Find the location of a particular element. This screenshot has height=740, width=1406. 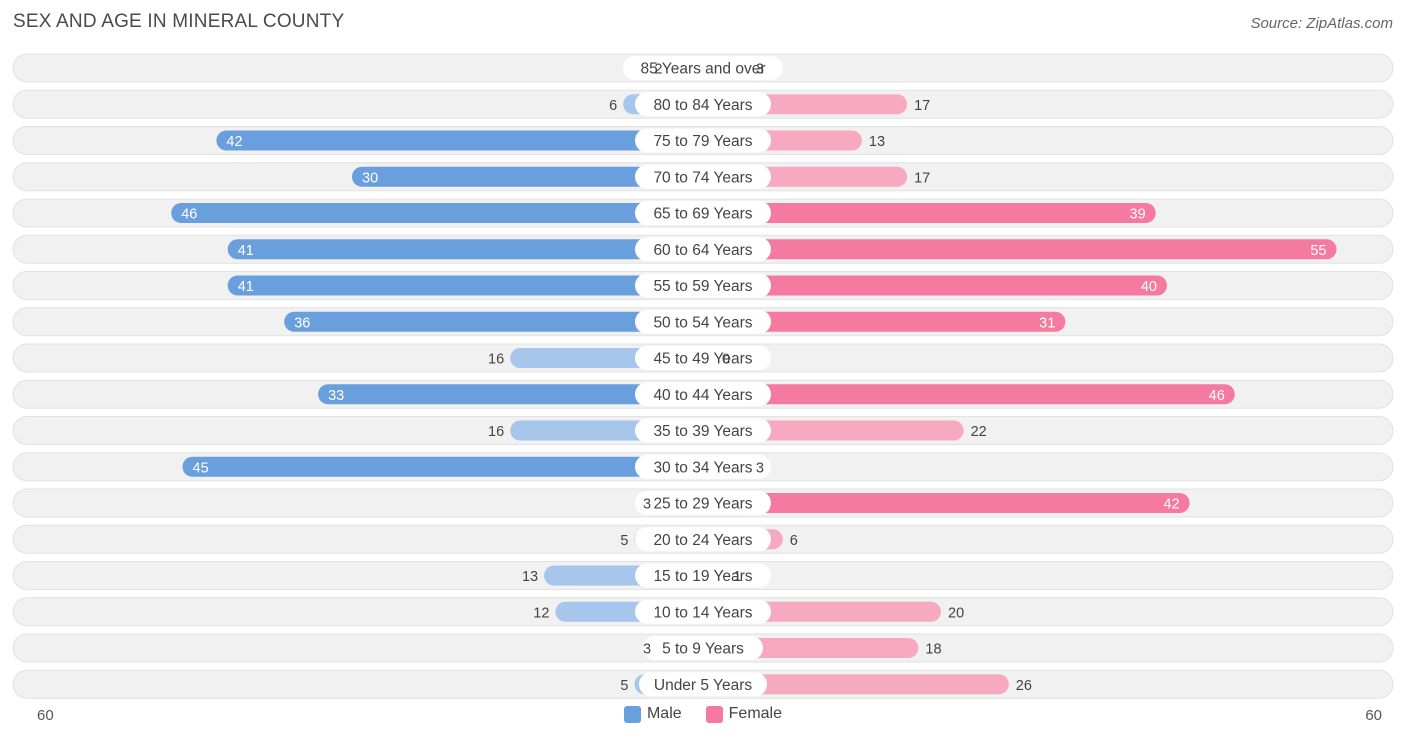

category-label: 85 Years and over is located at coordinates (703, 69).